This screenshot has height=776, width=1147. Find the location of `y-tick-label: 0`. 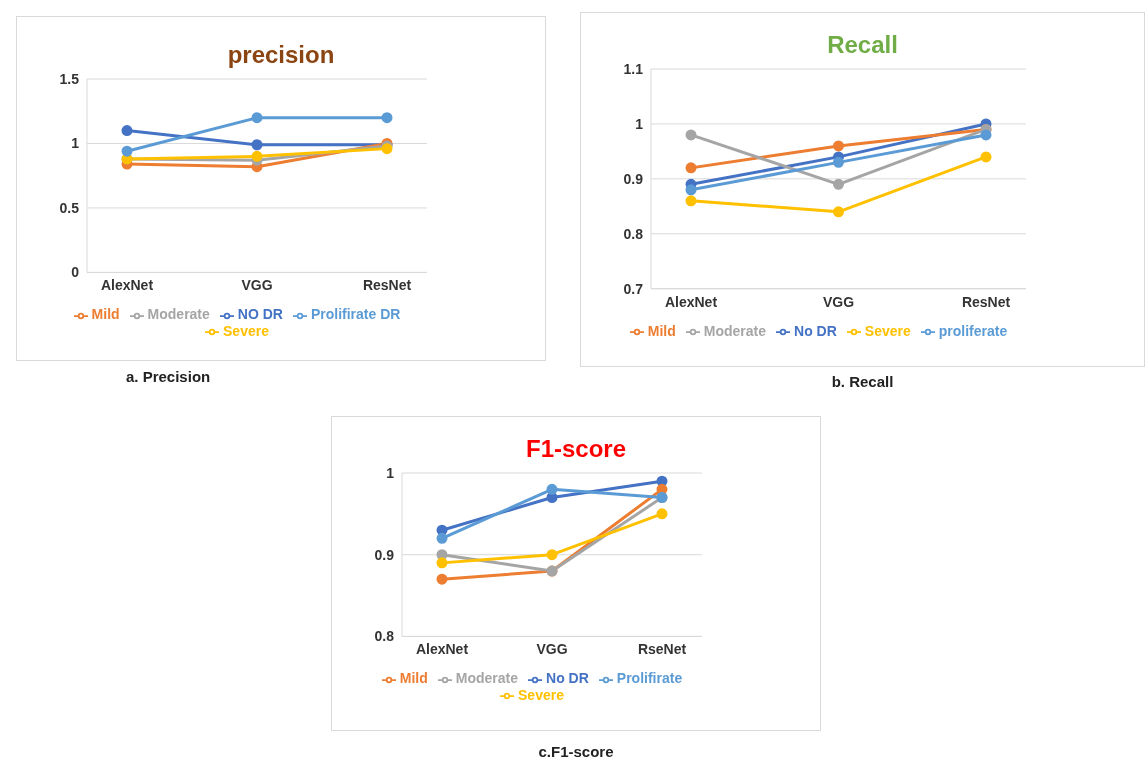

y-tick-label: 0 is located at coordinates (75, 272).